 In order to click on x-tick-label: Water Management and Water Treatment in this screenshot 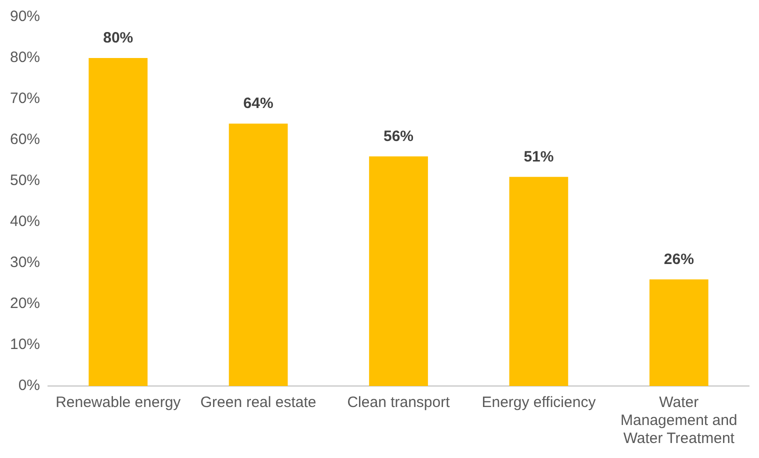, I will do `click(679, 421)`.